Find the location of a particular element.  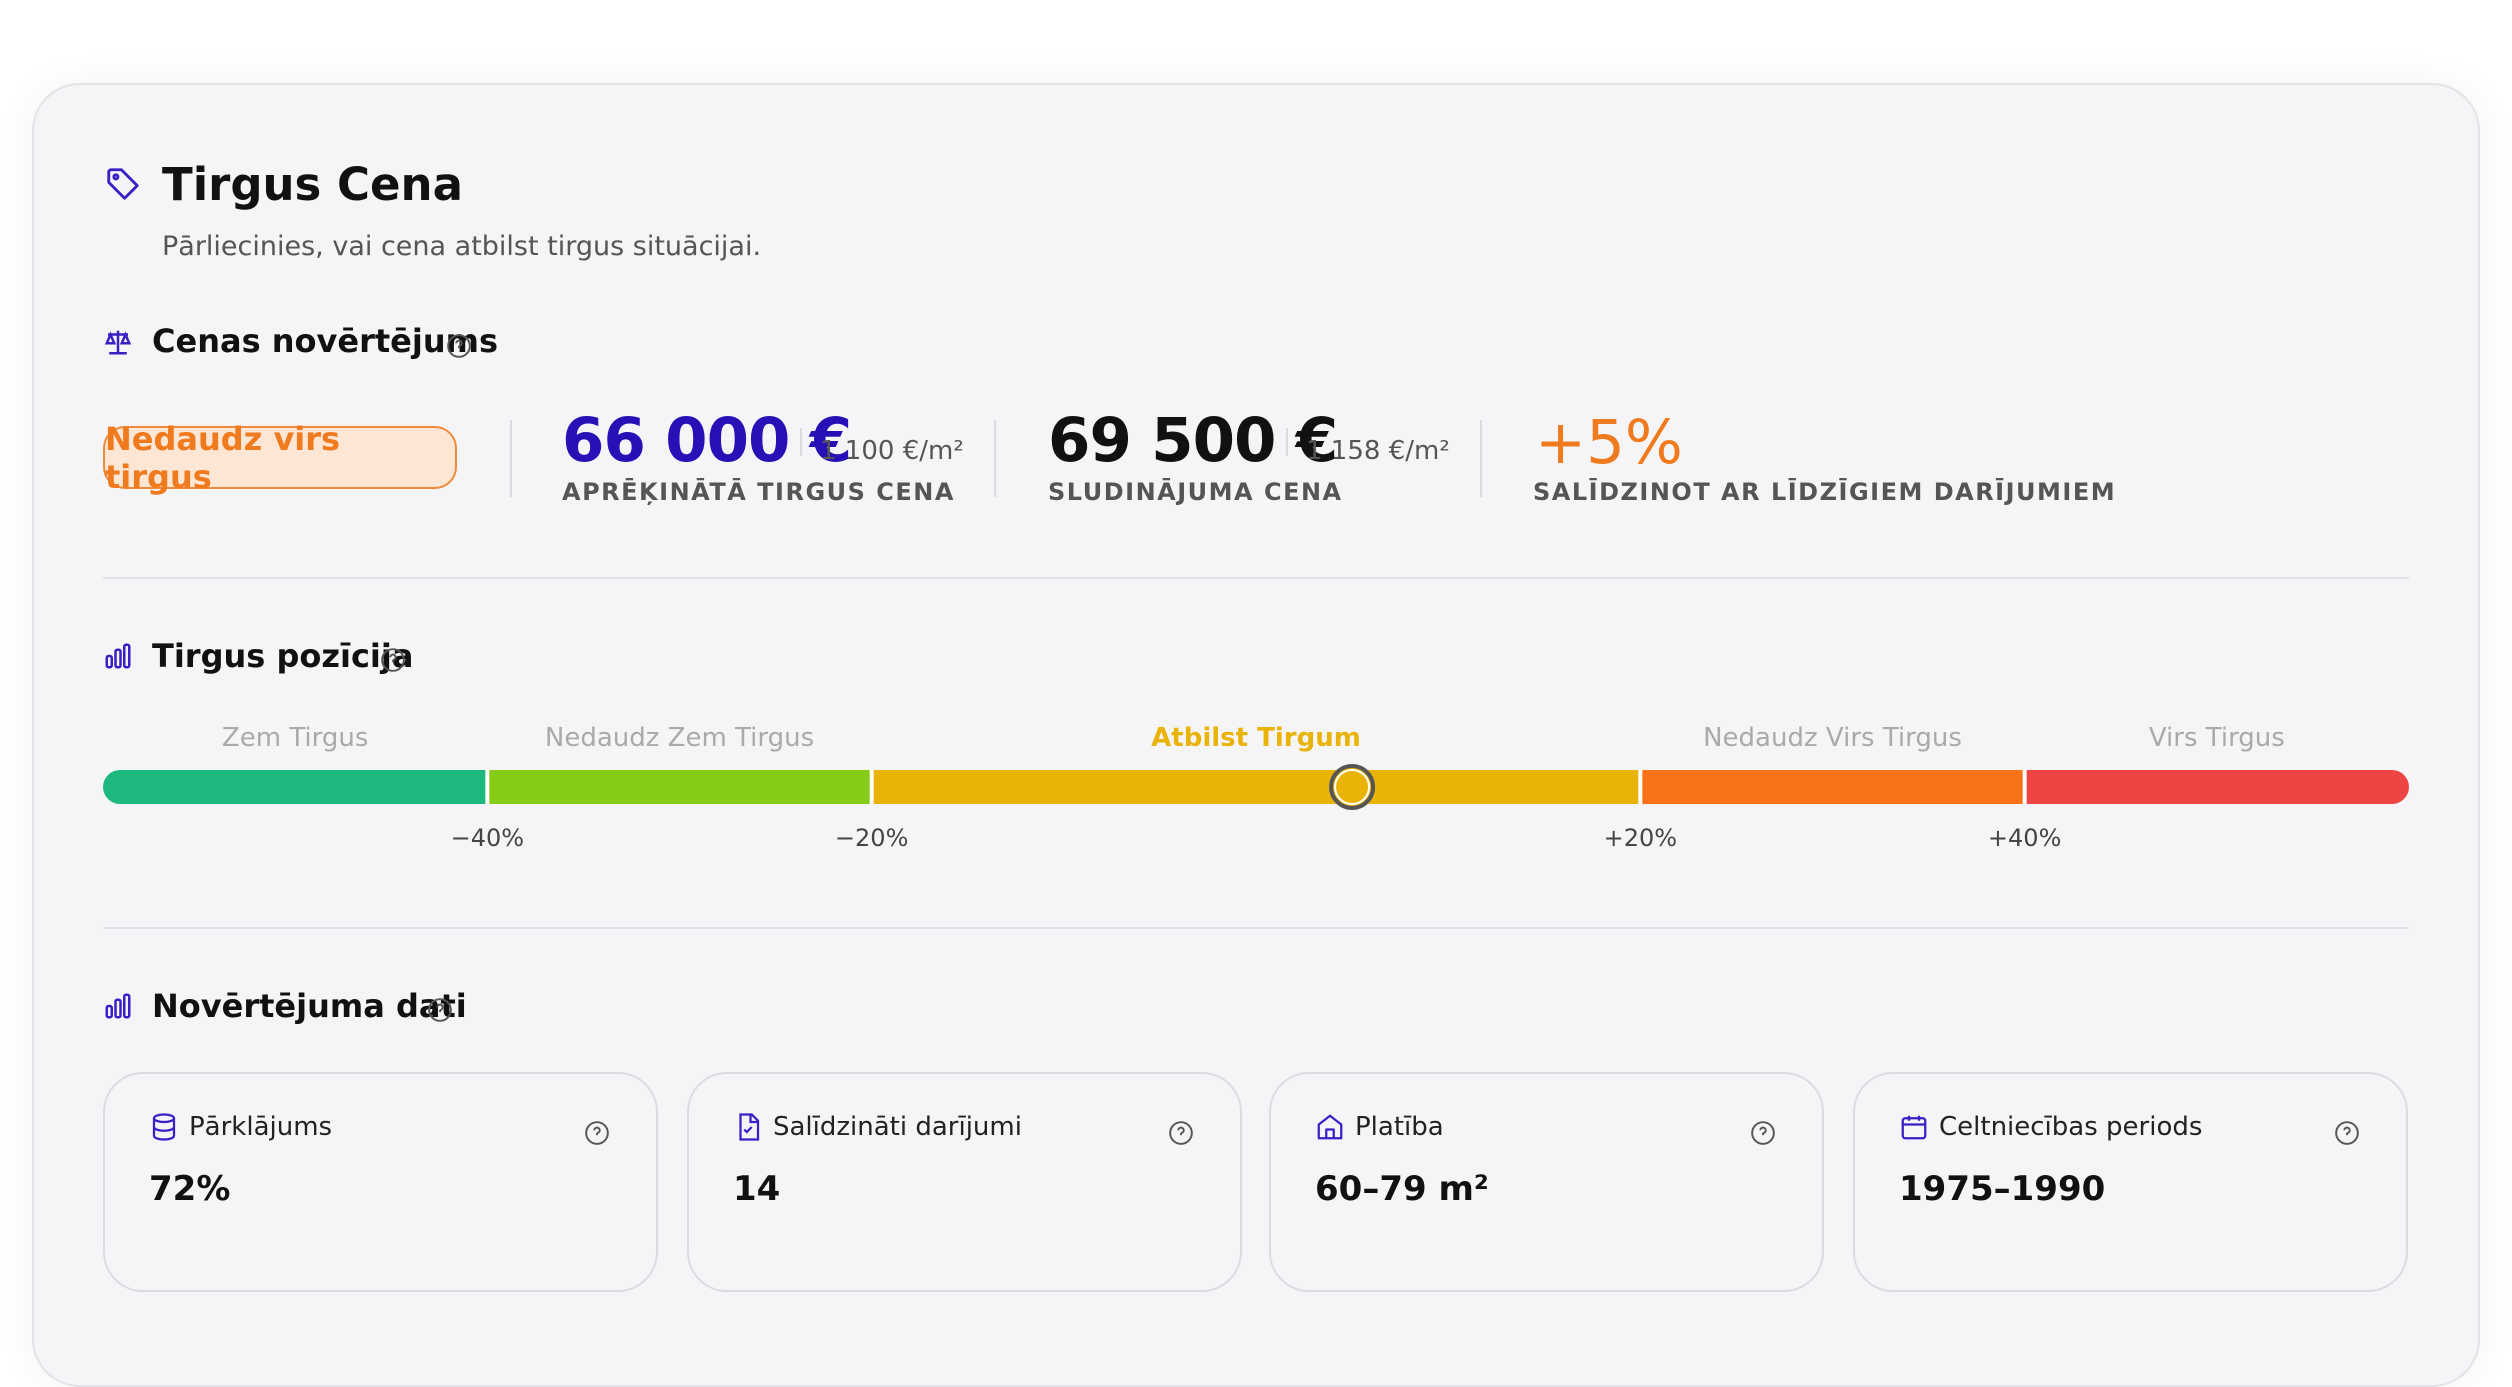

card-label: Celtniecības periods is located at coordinates (2071, 1127).